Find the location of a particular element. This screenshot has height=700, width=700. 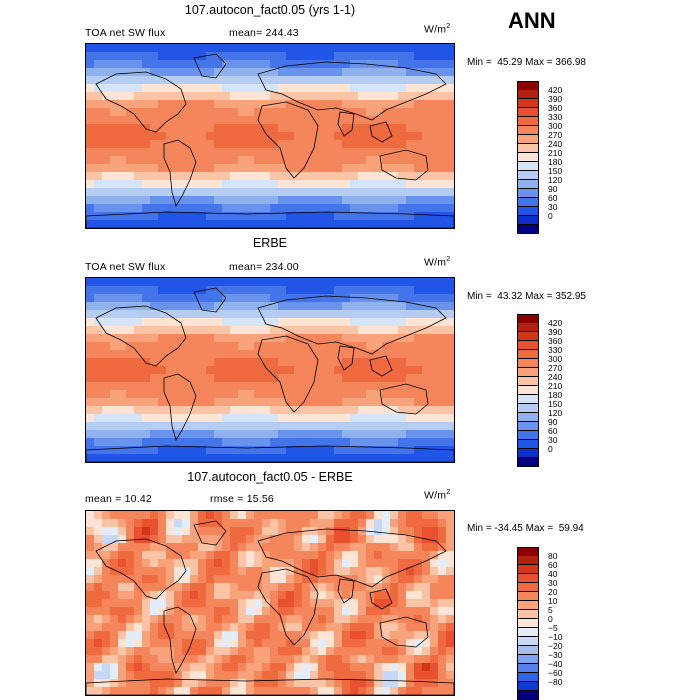

colorbar-tick-label: −30 is located at coordinates (555, 655).